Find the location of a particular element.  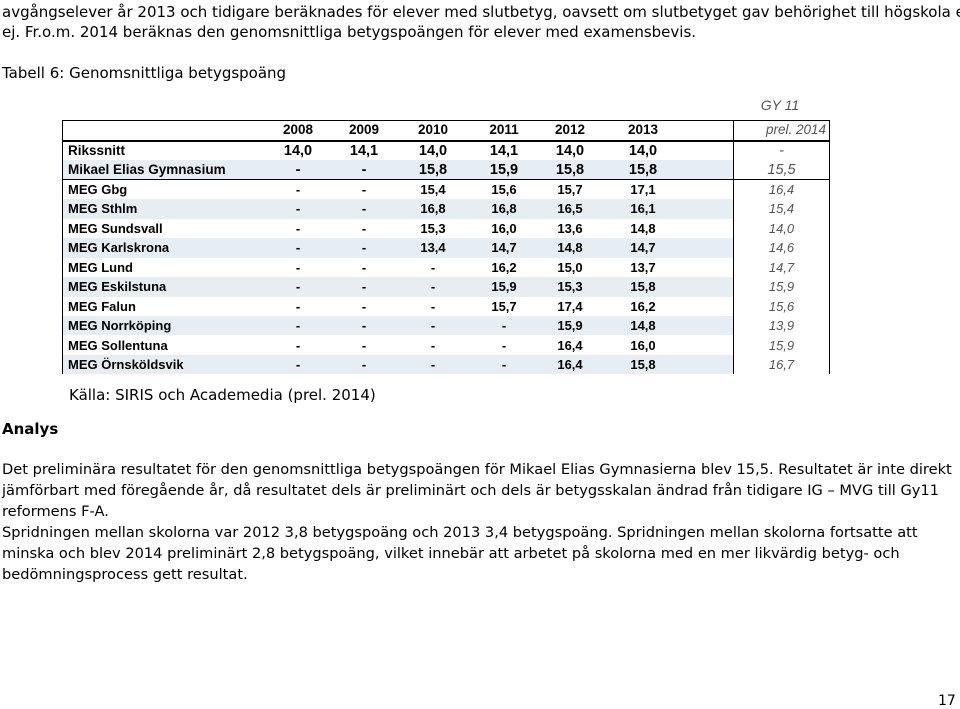

year-2010: 2010 is located at coordinates (433, 129).